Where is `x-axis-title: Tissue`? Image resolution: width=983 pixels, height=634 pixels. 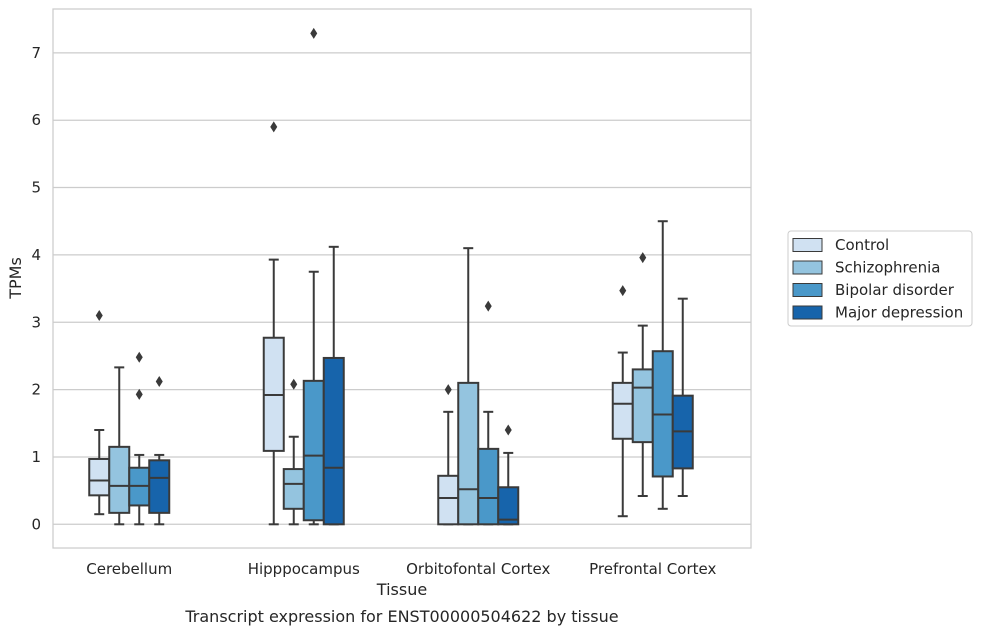 x-axis-title: Tissue is located at coordinates (401, 589).